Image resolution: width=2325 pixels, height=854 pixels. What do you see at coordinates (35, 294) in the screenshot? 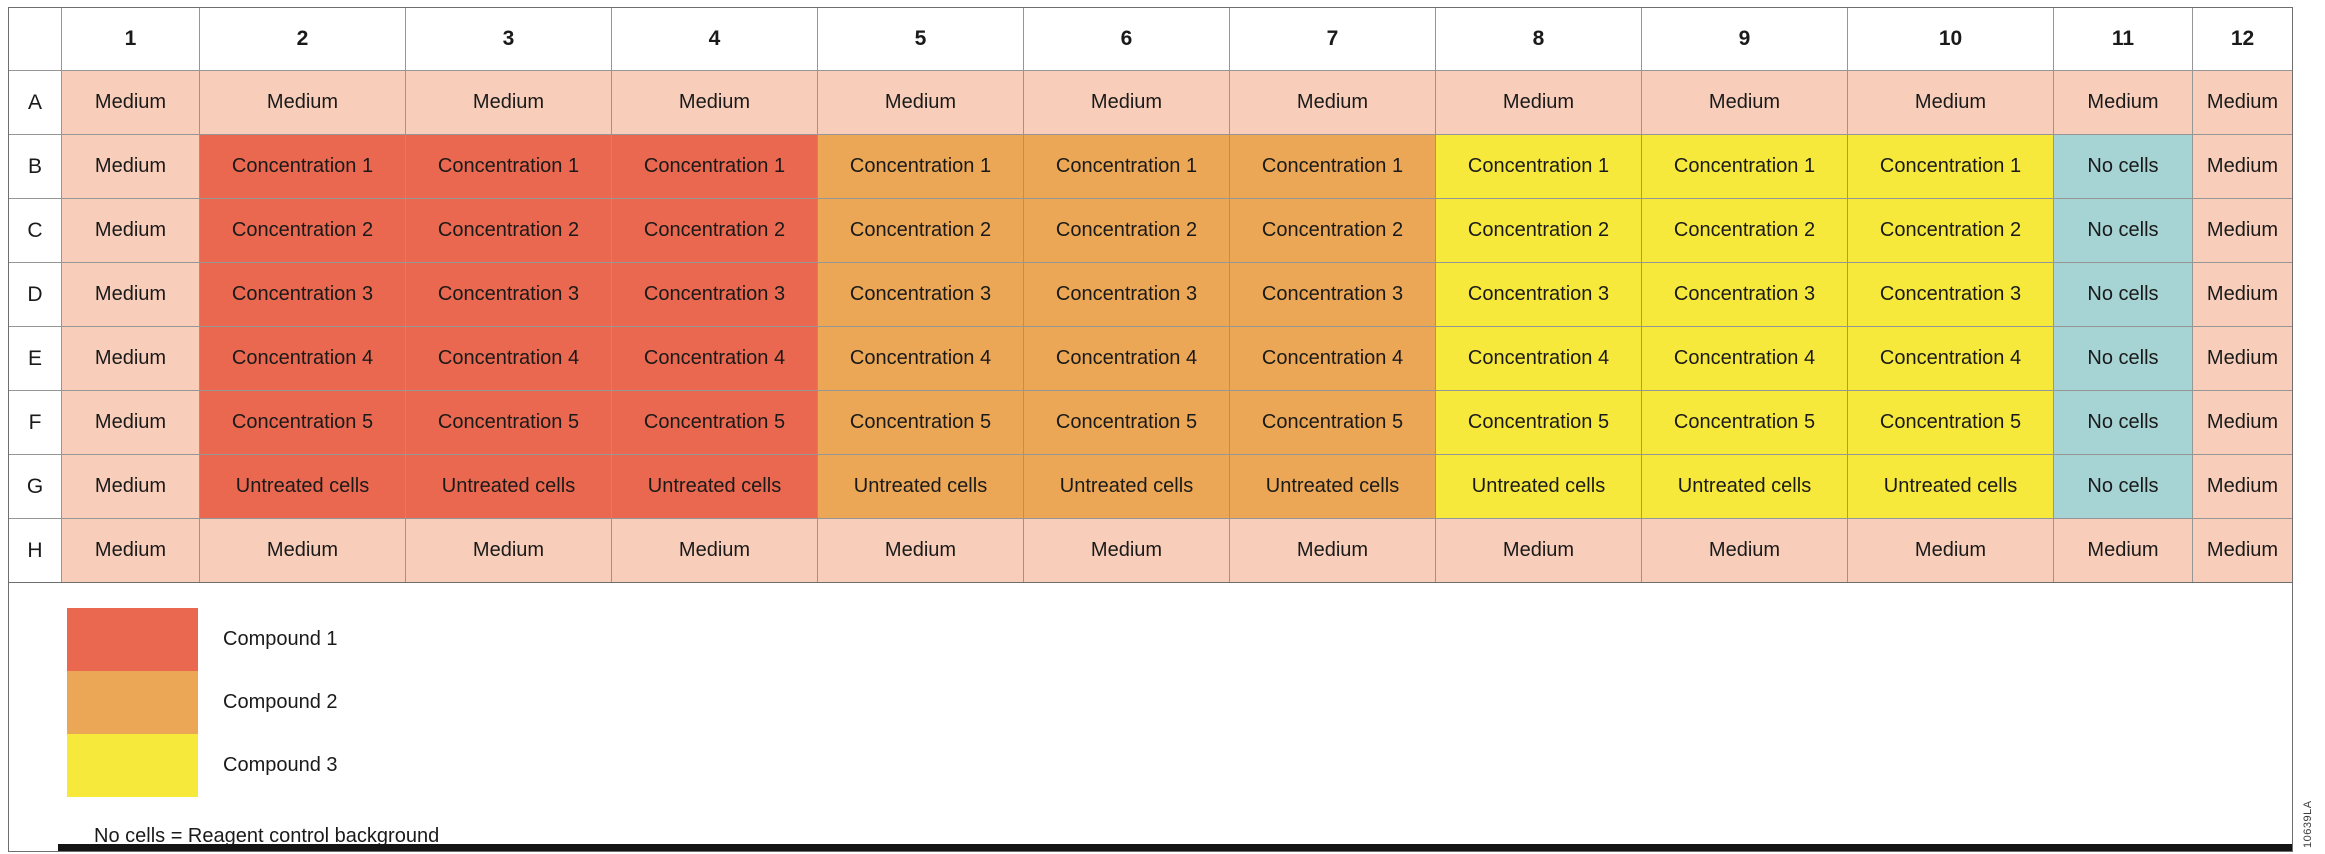
I see `row-label: D` at bounding box center [35, 294].